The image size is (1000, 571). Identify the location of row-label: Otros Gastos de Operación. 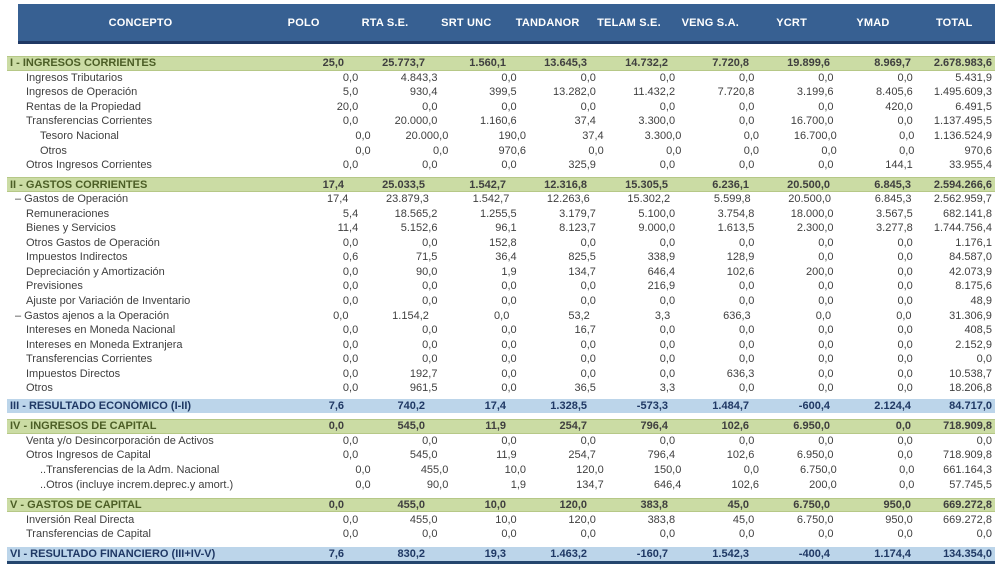
(93, 242).